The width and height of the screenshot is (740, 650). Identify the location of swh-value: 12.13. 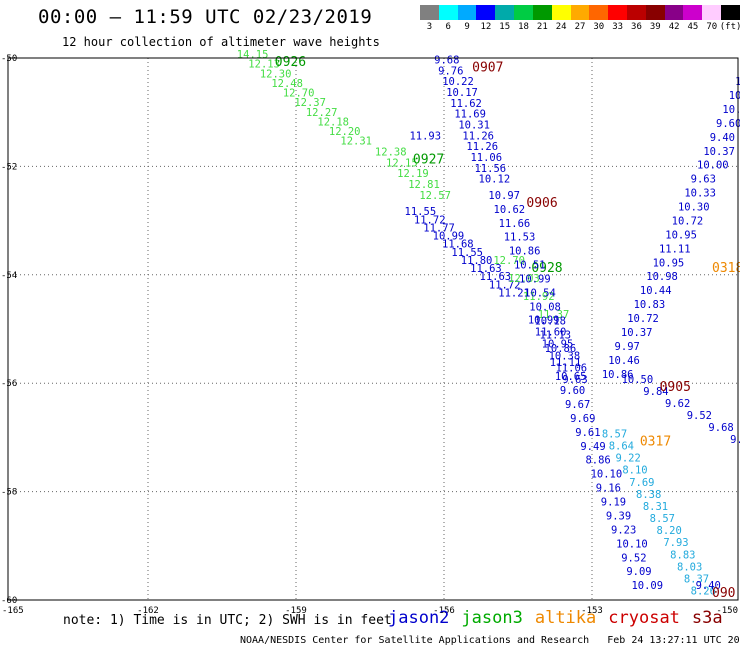
(264, 65).